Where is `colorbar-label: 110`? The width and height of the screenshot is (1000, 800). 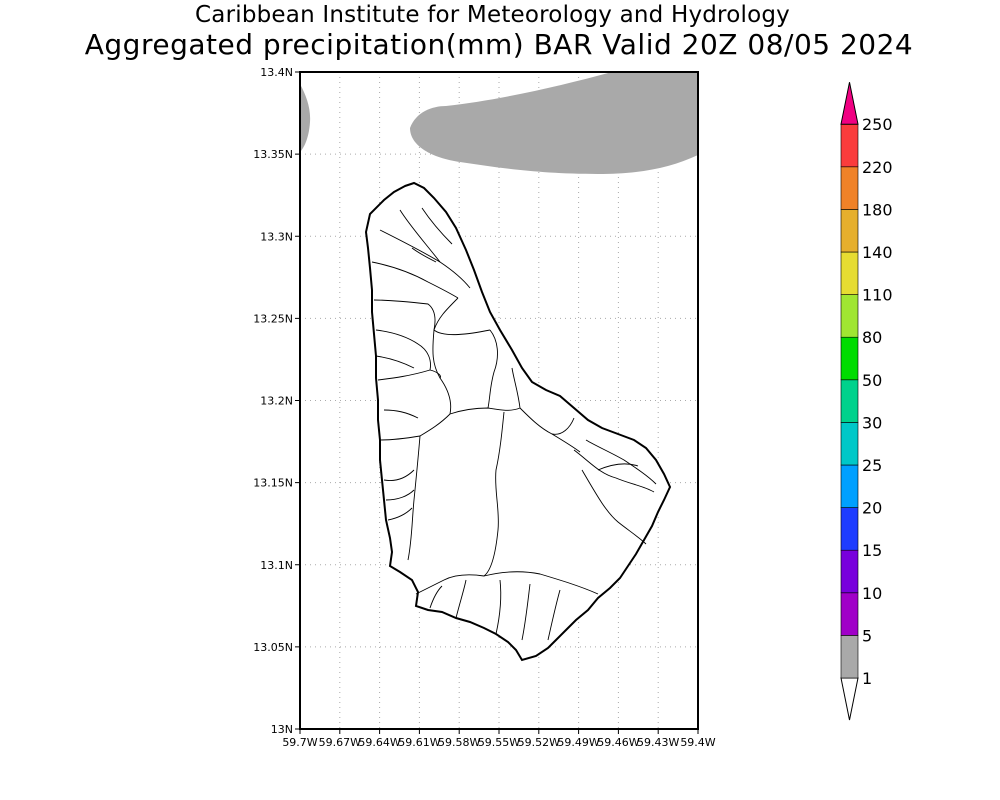
colorbar-label: 110 is located at coordinates (877, 295).